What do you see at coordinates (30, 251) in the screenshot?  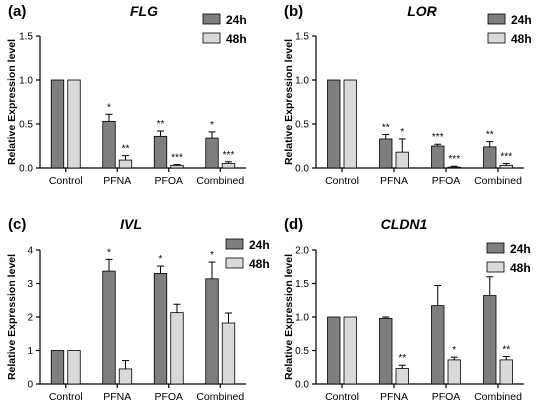 I see `y-tick-label: 4` at bounding box center [30, 251].